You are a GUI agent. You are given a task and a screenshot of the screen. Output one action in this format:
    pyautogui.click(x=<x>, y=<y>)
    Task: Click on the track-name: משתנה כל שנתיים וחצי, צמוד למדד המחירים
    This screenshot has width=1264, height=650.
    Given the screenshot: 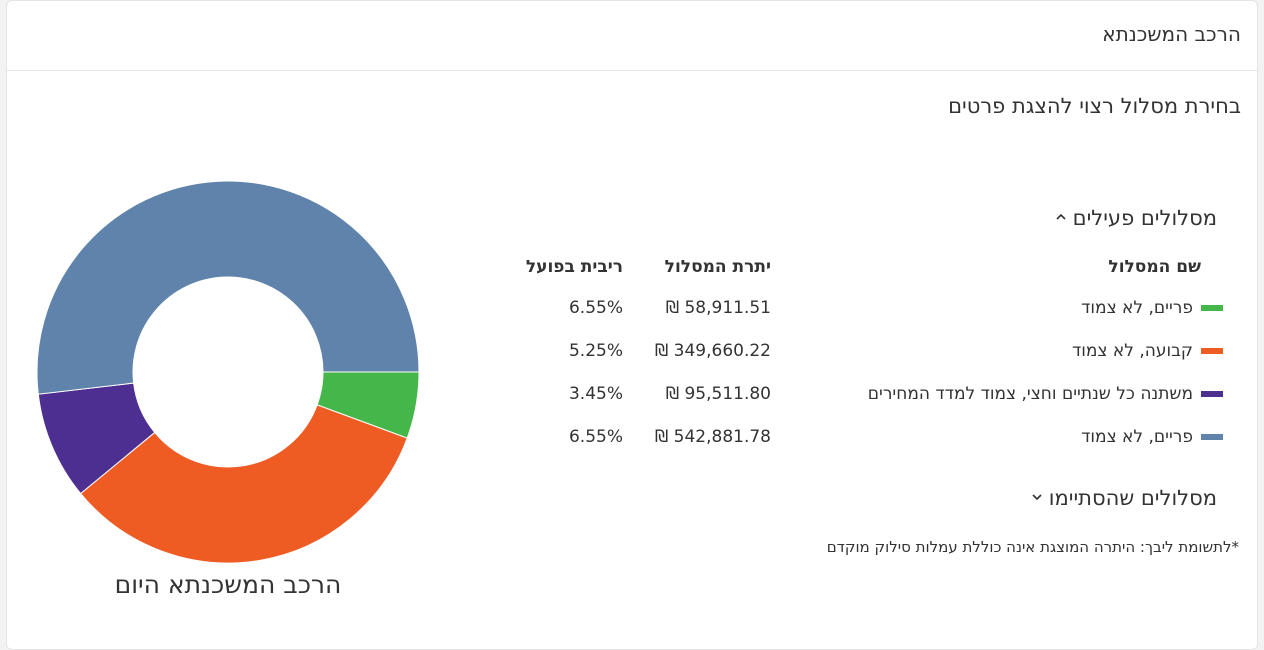 What is the action you would take?
    pyautogui.click(x=1030, y=394)
    